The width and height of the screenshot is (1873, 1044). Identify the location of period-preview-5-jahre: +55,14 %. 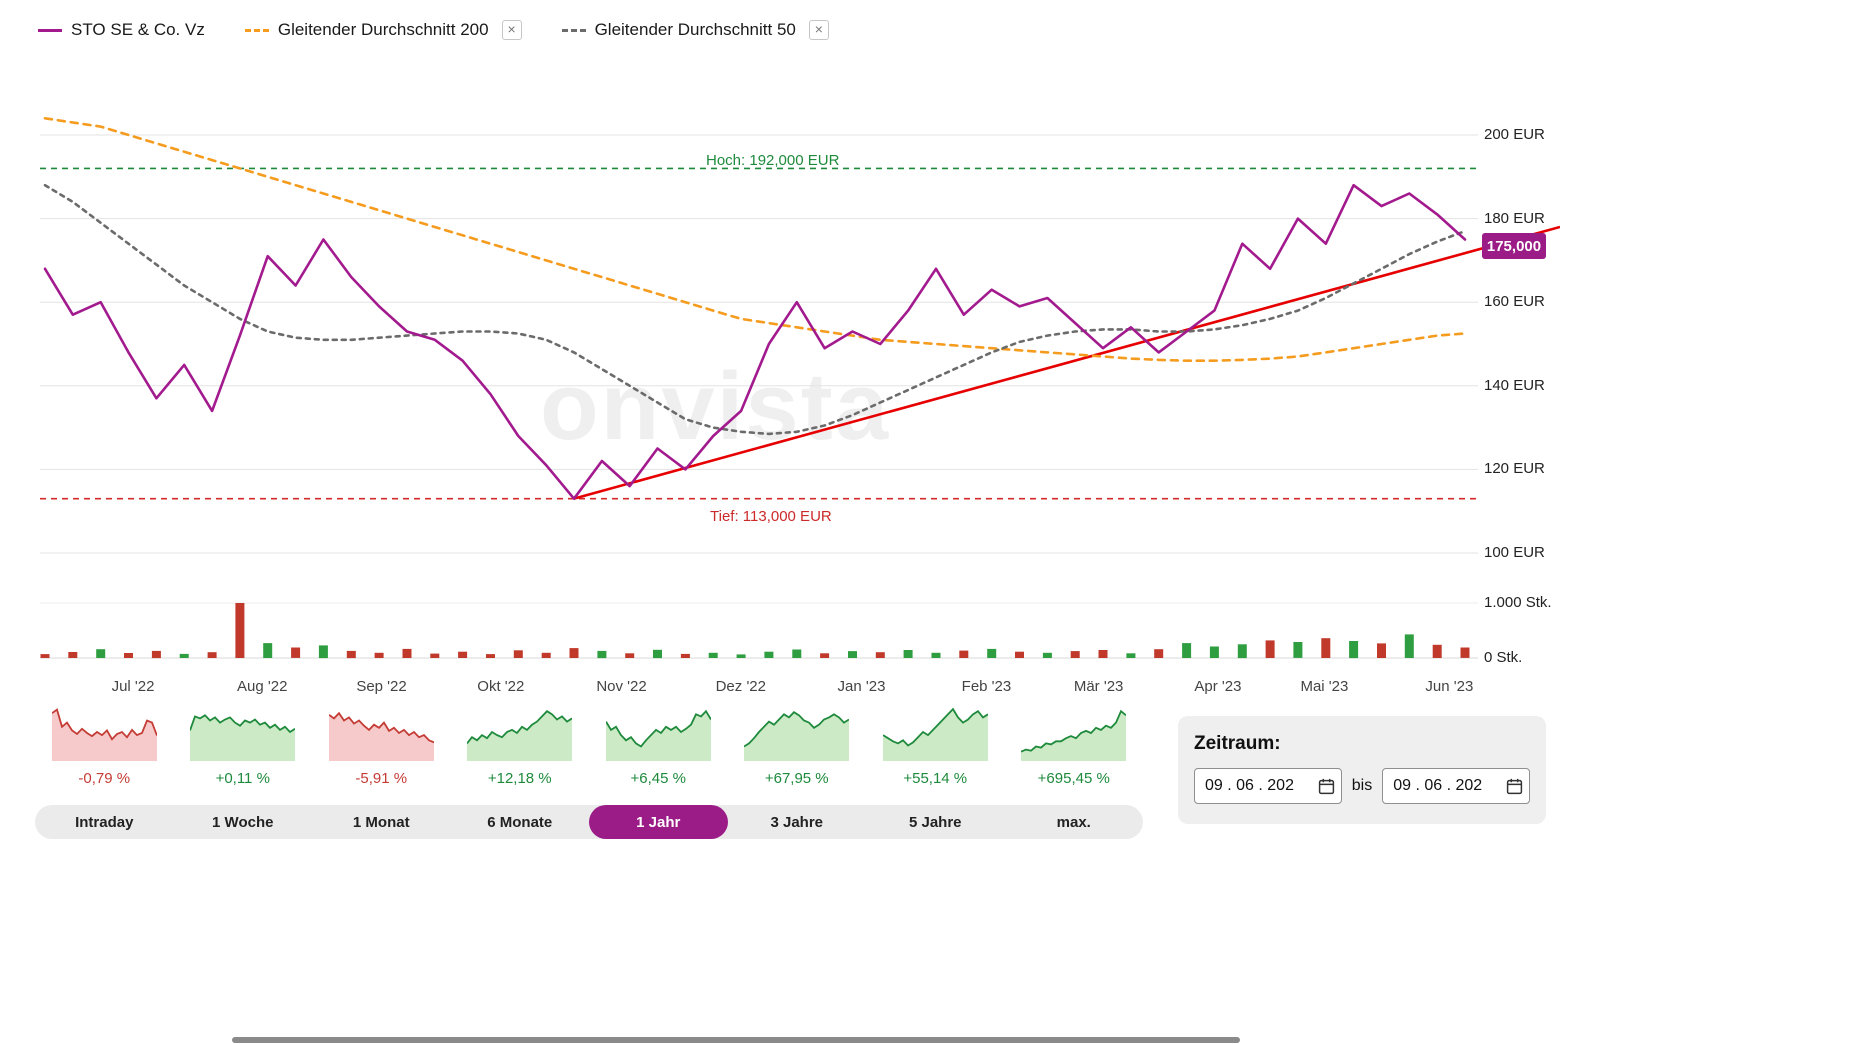
(935, 745).